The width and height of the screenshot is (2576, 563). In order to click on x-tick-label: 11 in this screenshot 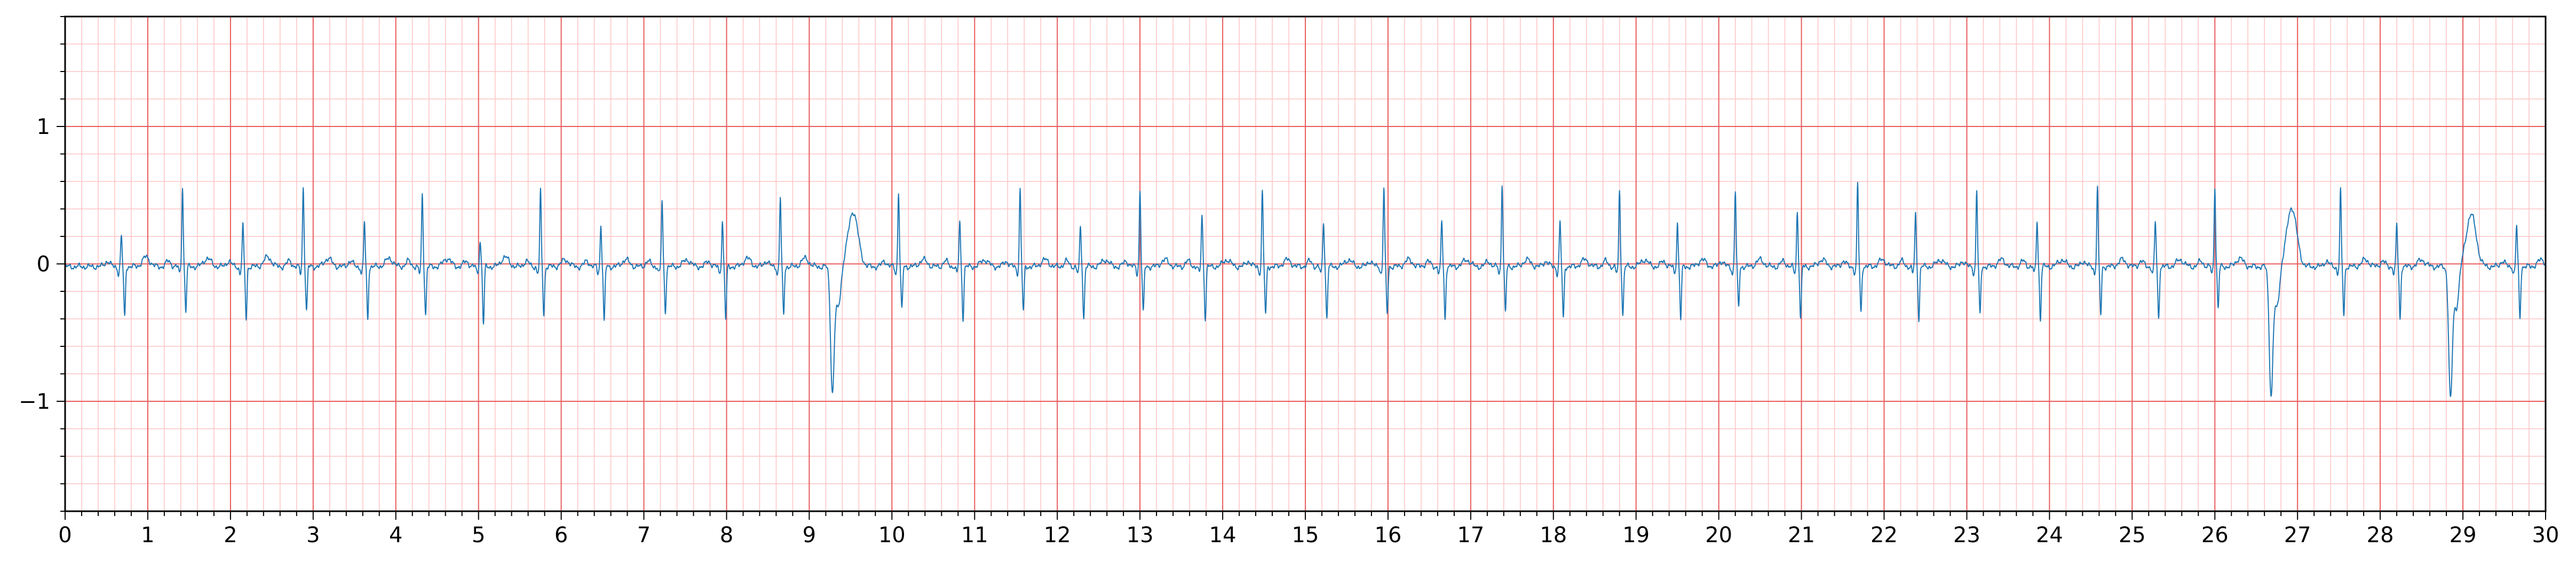, I will do `click(975, 535)`.